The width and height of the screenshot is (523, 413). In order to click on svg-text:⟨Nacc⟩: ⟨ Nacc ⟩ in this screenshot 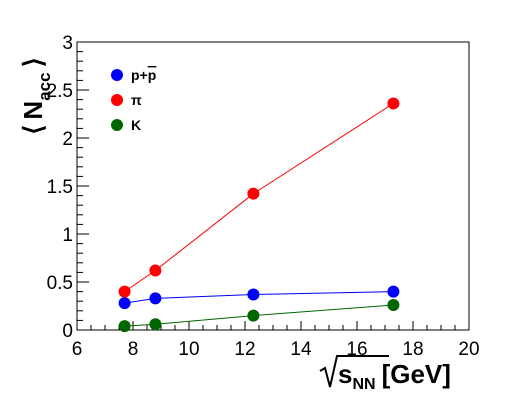, I will do `click(36, 95)`.